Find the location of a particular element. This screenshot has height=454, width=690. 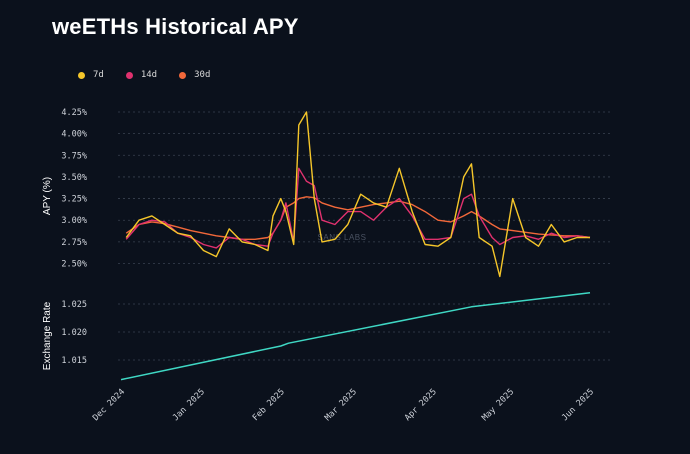

xtick-label: May 2025 is located at coordinates (498, 405).